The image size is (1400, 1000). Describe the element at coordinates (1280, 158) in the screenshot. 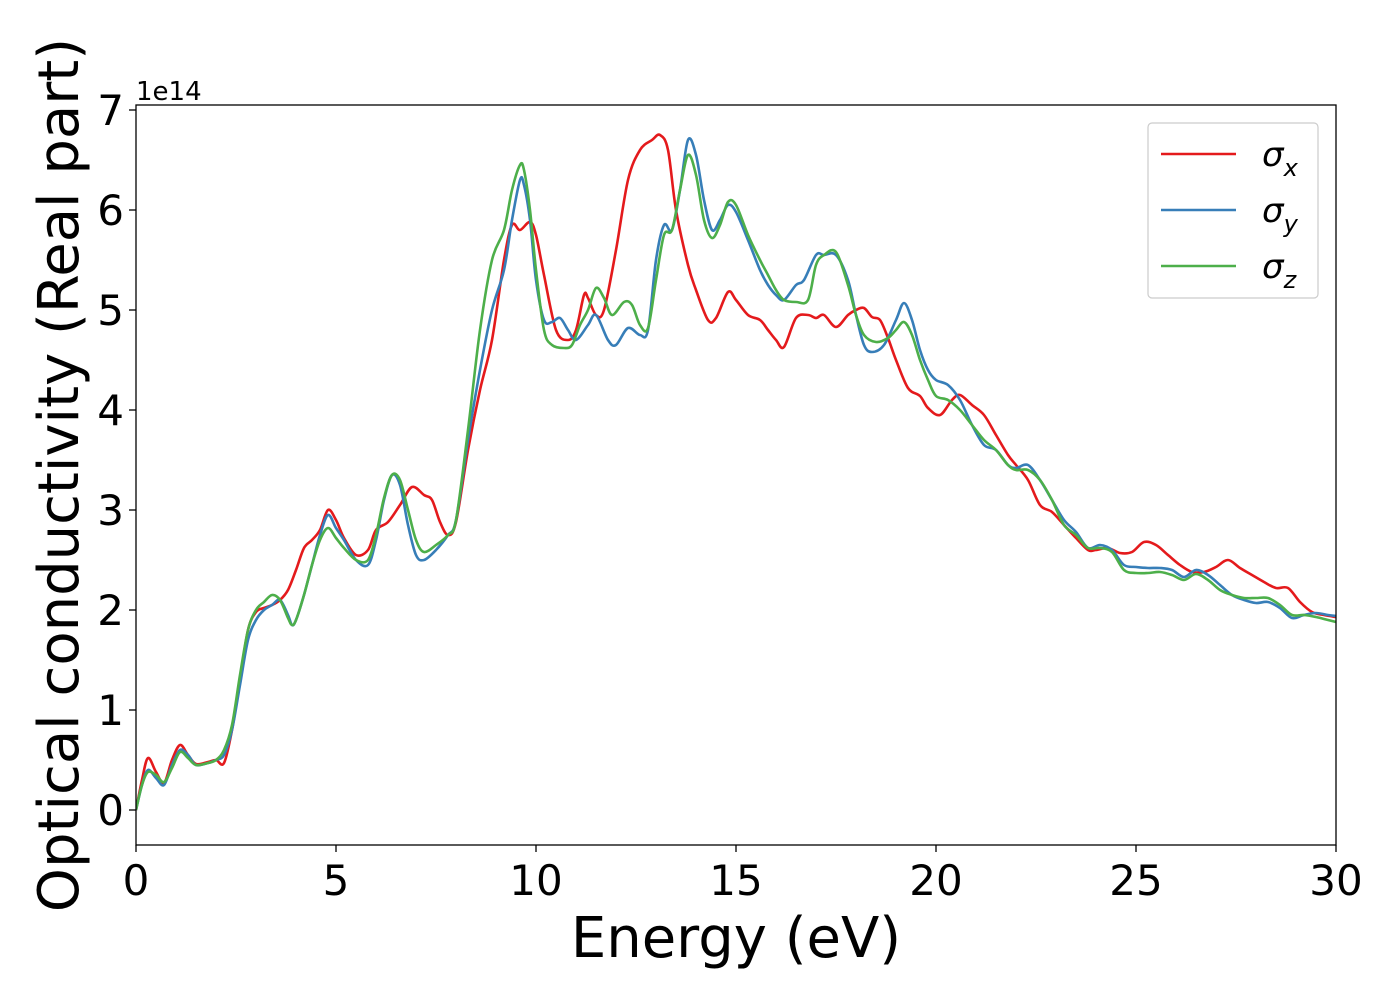

I see `legend-label-1: σx` at that location.